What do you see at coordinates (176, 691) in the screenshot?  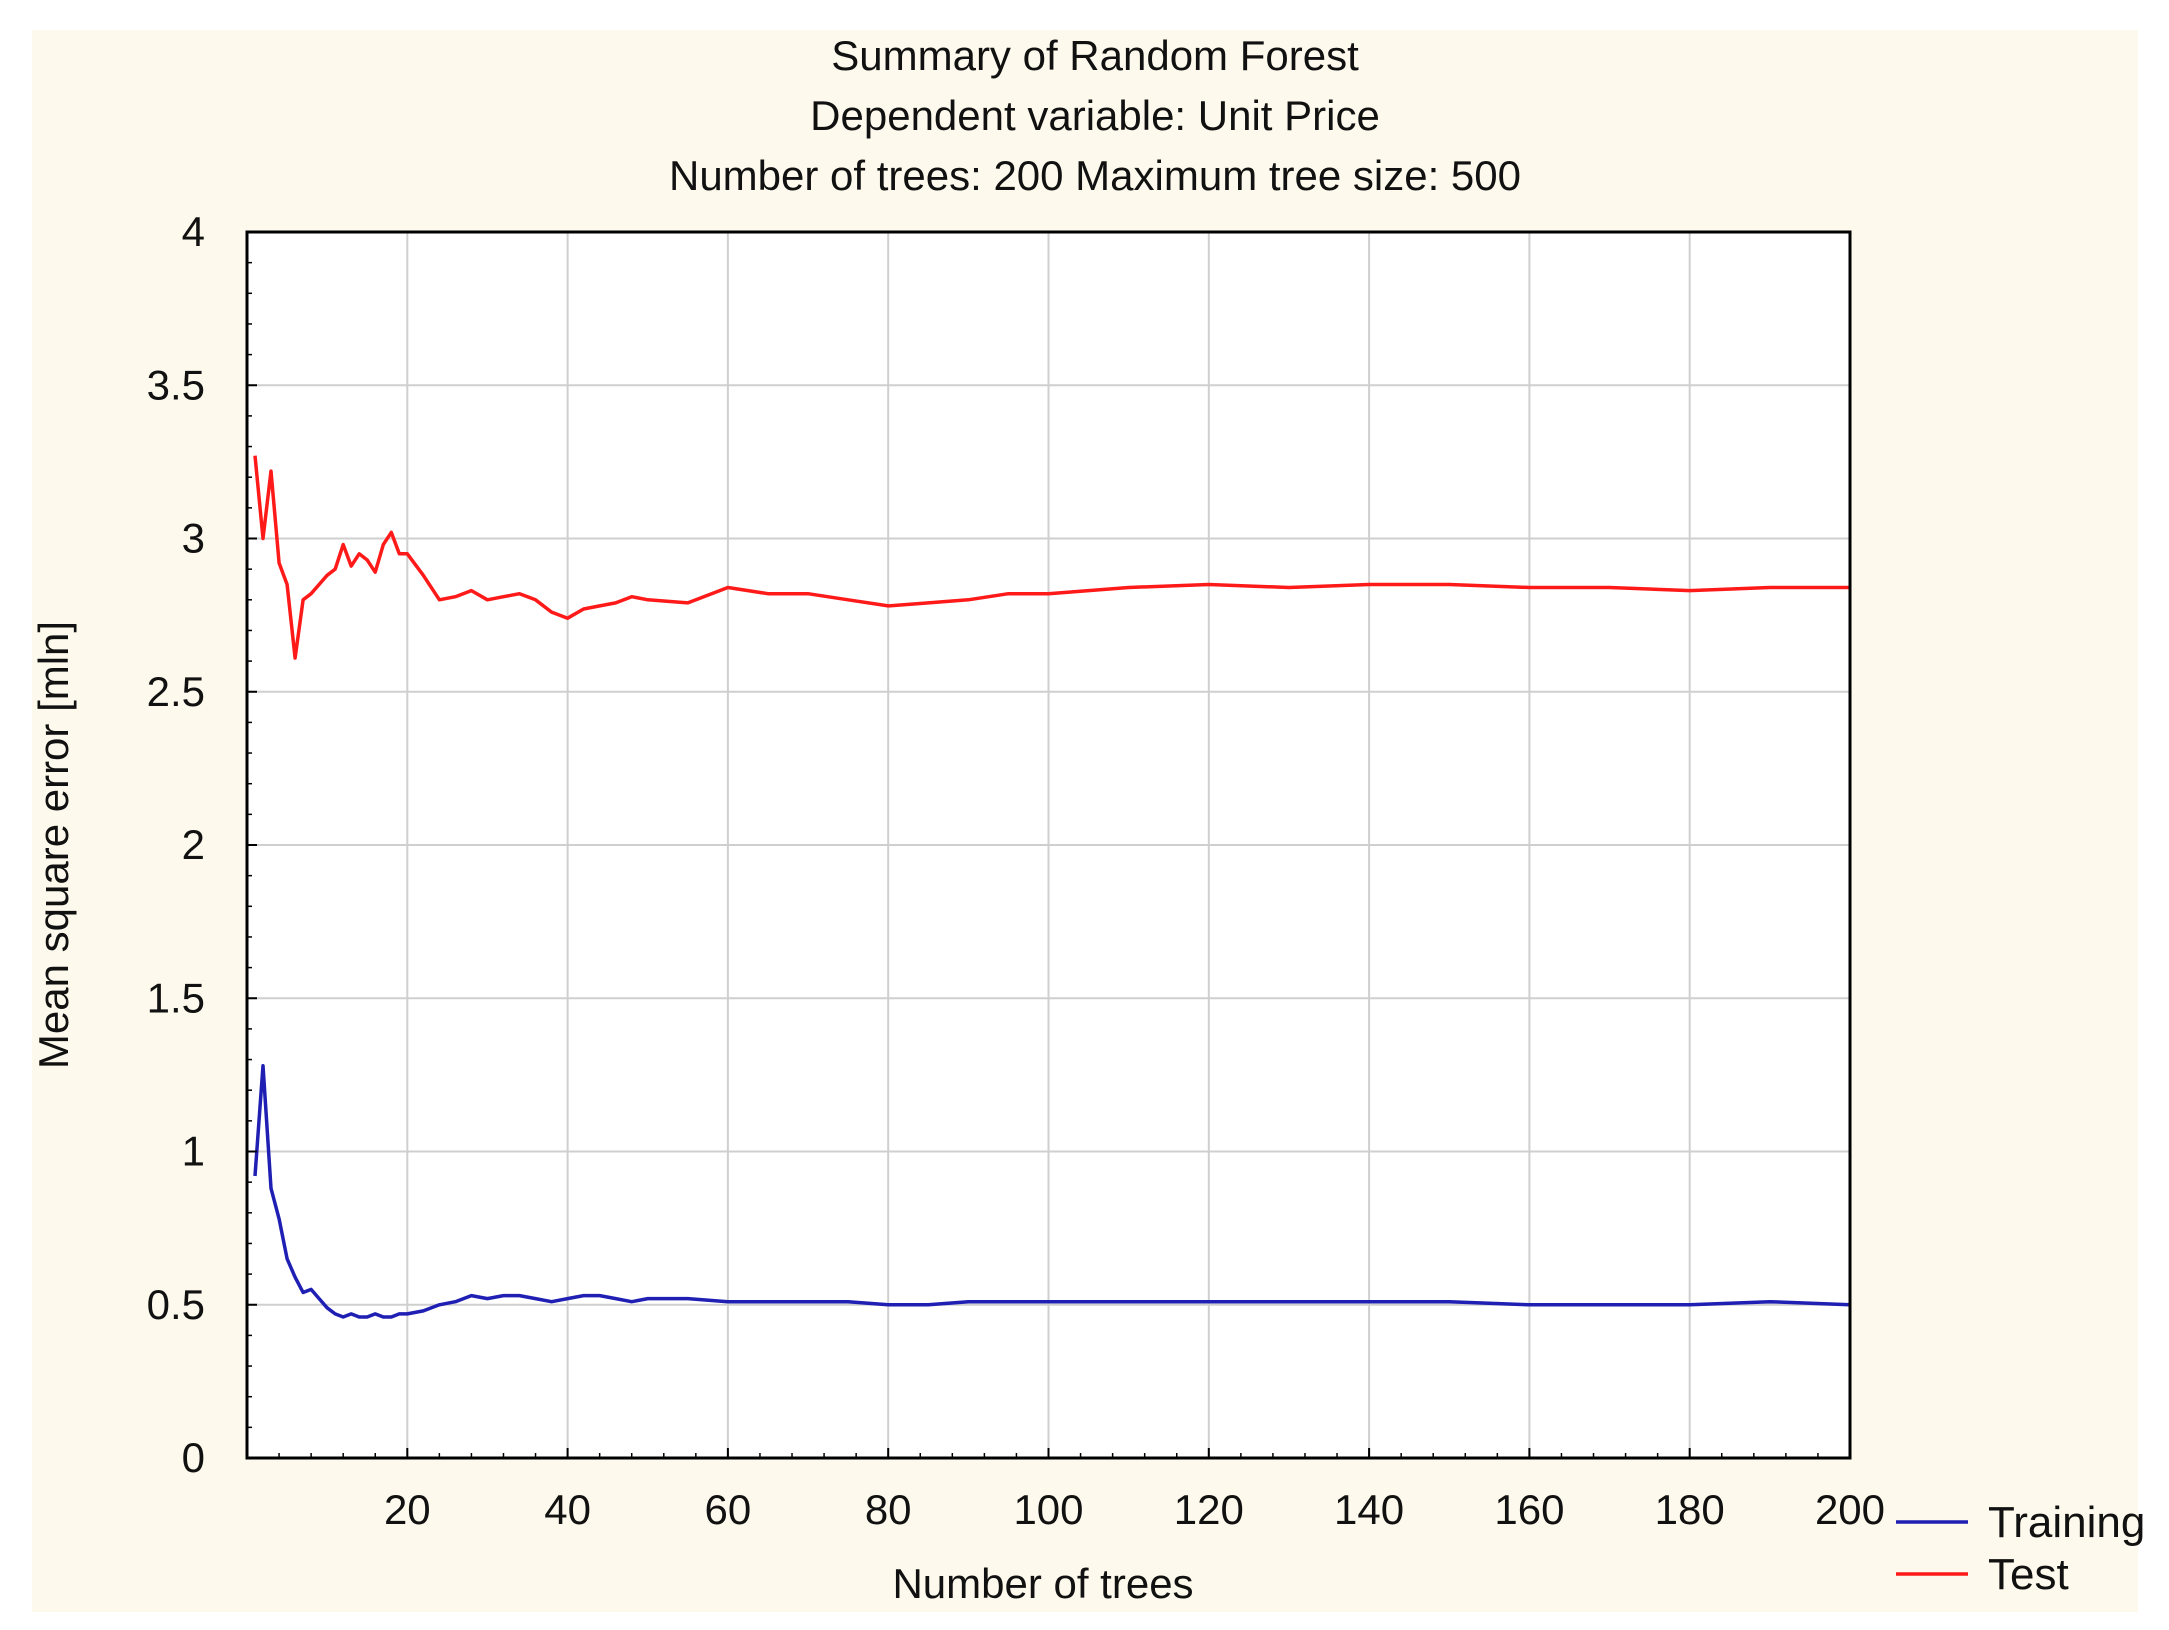 I see `y-tick-label: 2.5` at bounding box center [176, 691].